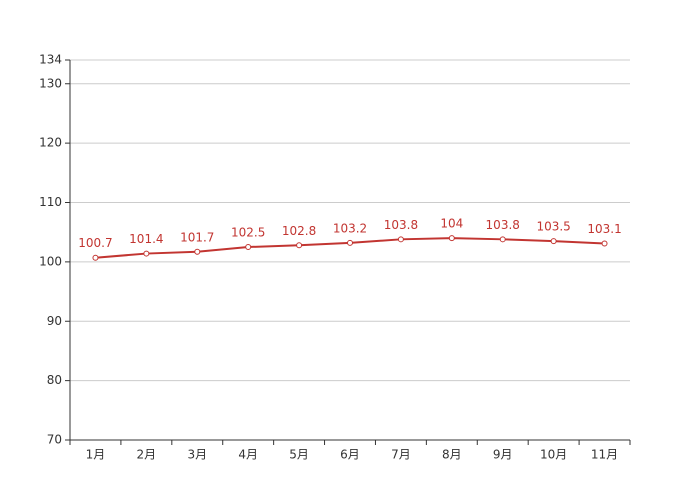 The image size is (700, 500). What do you see at coordinates (50, 60) in the screenshot?
I see `y-tick-label: 134` at bounding box center [50, 60].